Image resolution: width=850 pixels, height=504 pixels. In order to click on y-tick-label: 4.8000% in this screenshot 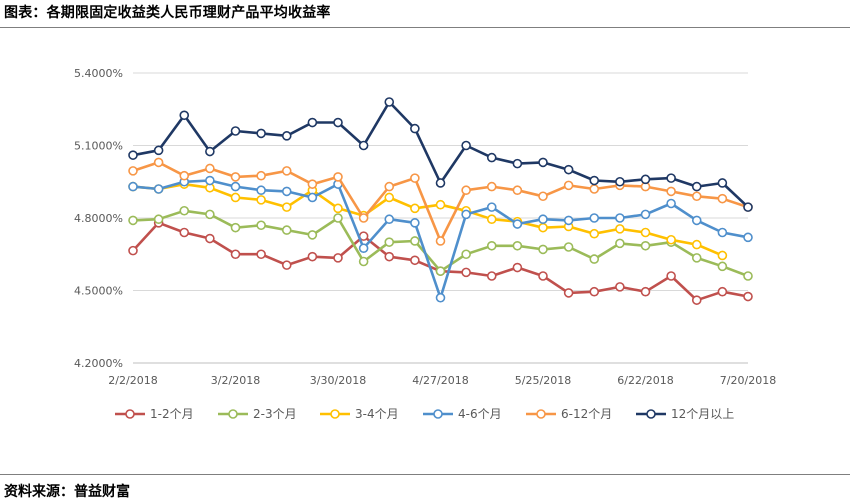, I will do `click(98, 218)`.